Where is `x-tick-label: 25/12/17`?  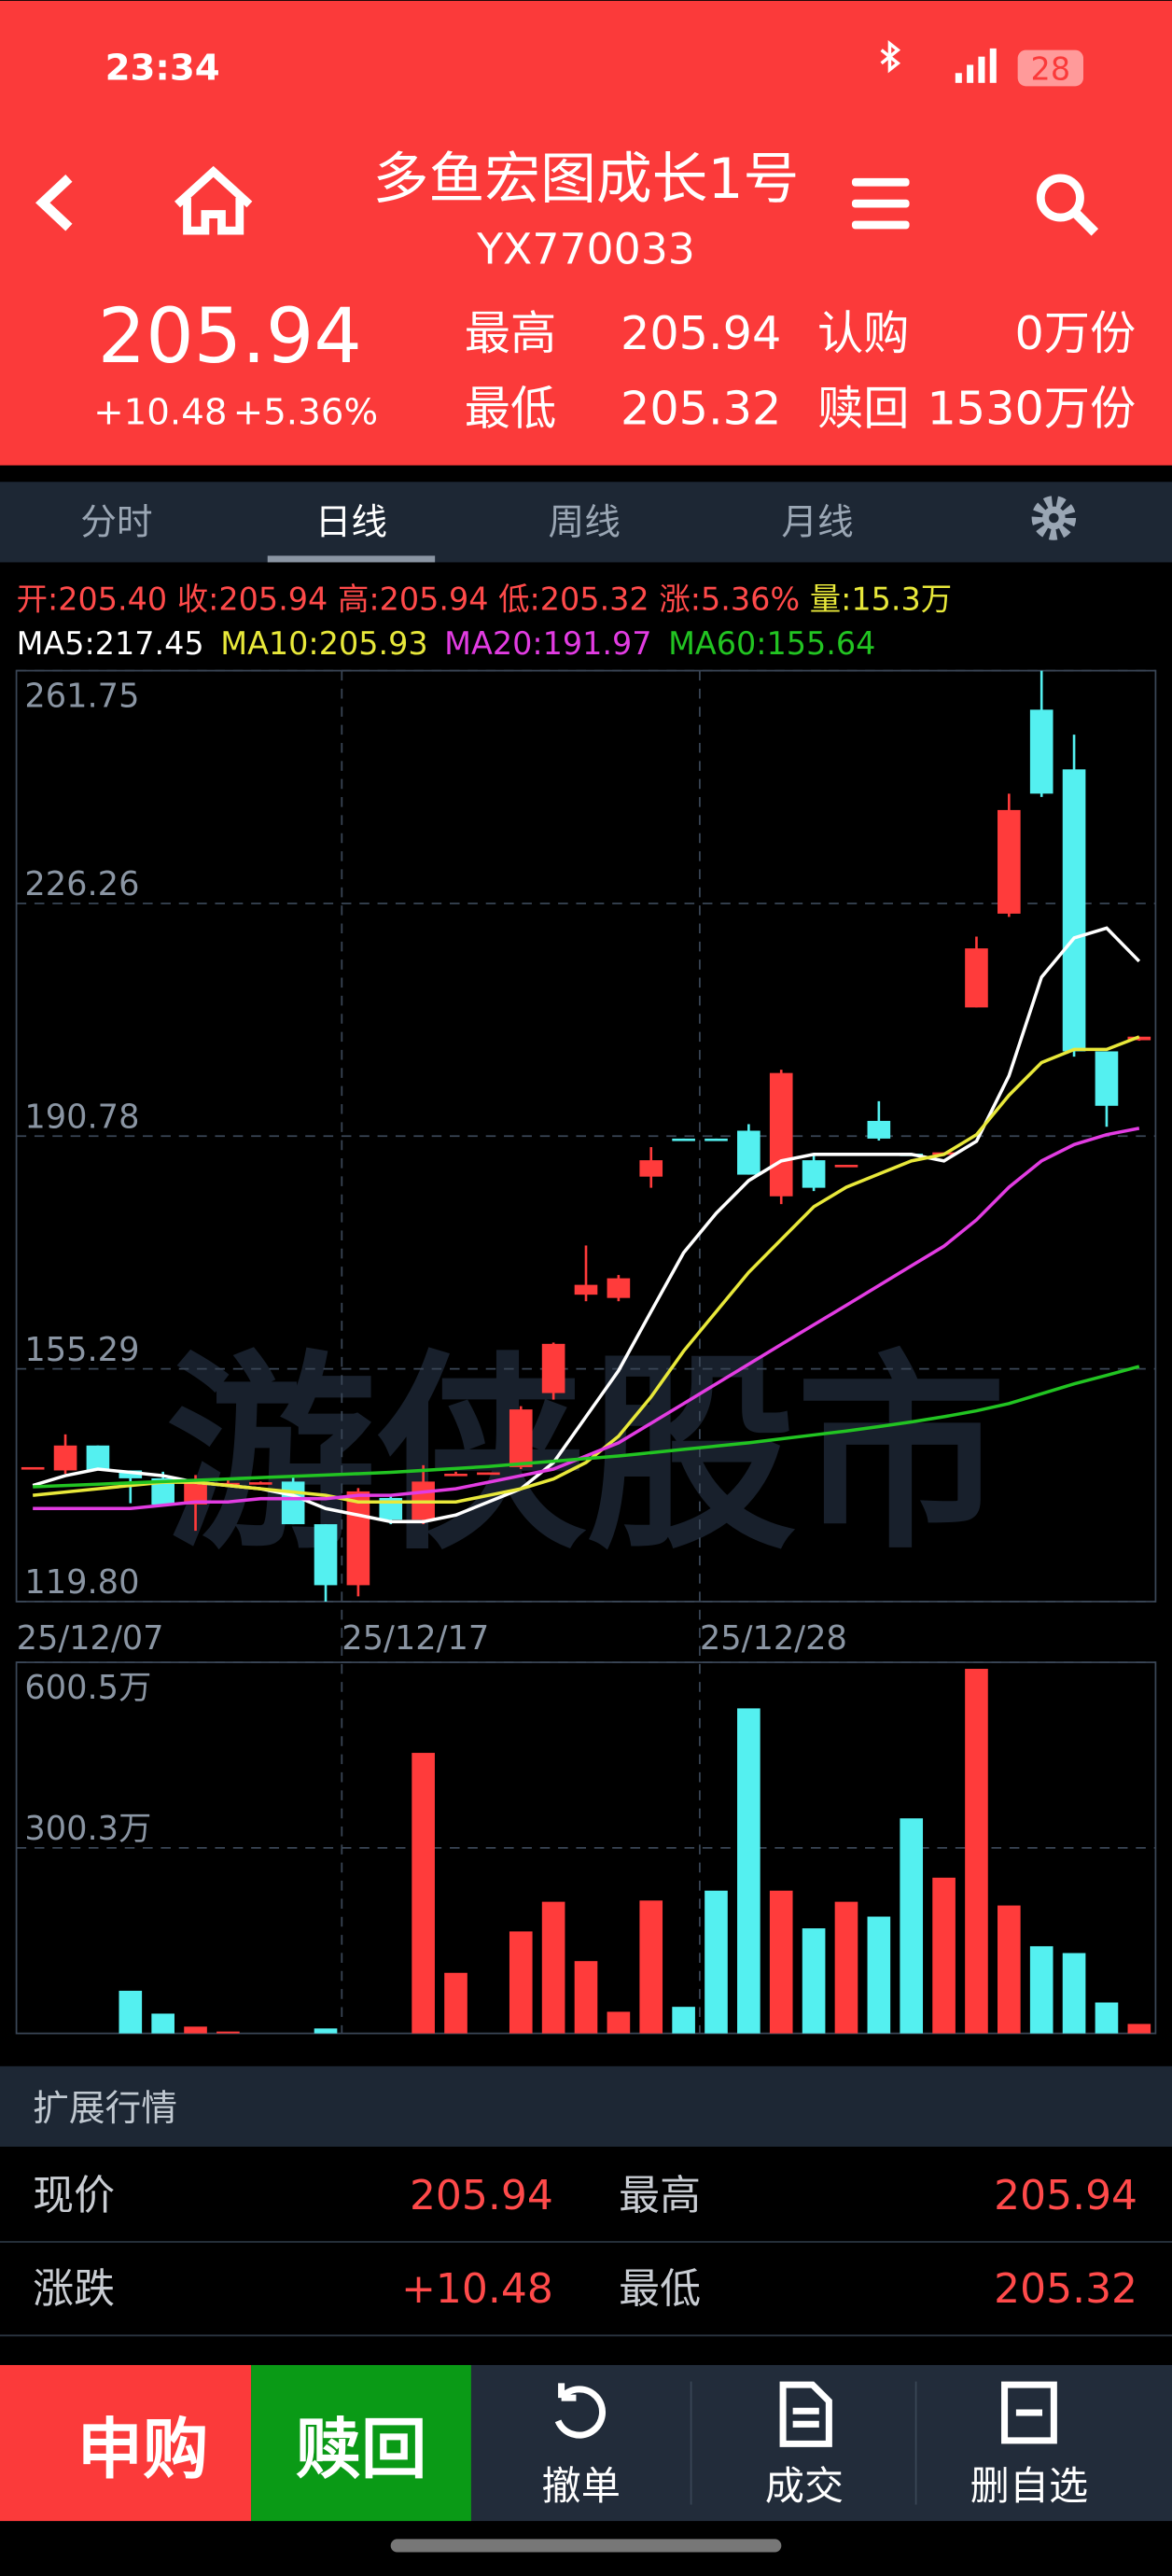
x-tick-label: 25/12/17 is located at coordinates (415, 1638).